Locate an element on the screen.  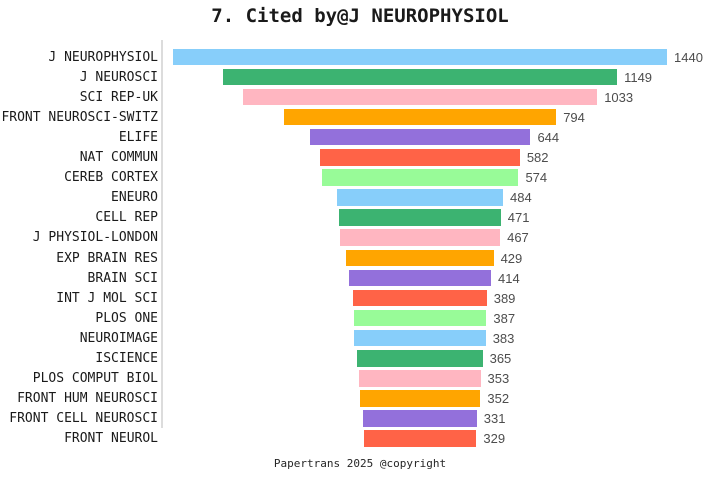
value-label: 574 is located at coordinates (536, 178).